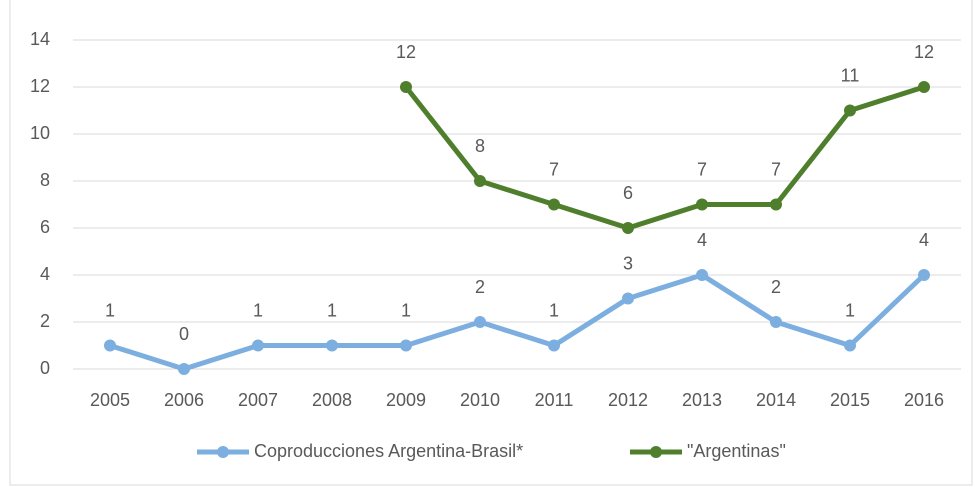  What do you see at coordinates (628, 263) in the screenshot?
I see `data-label: 3` at bounding box center [628, 263].